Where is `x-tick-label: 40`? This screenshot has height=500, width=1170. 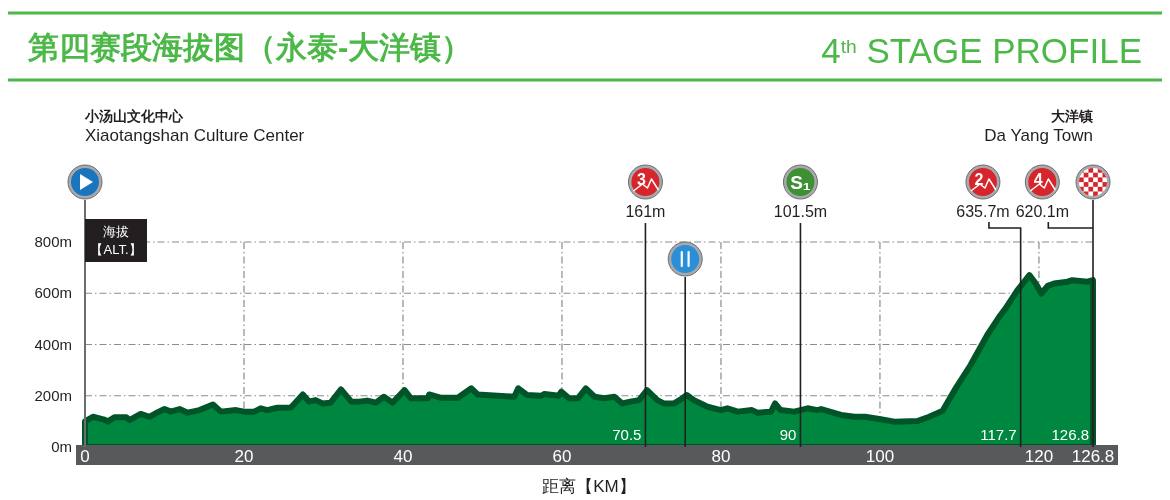 x-tick-label: 40 is located at coordinates (403, 456).